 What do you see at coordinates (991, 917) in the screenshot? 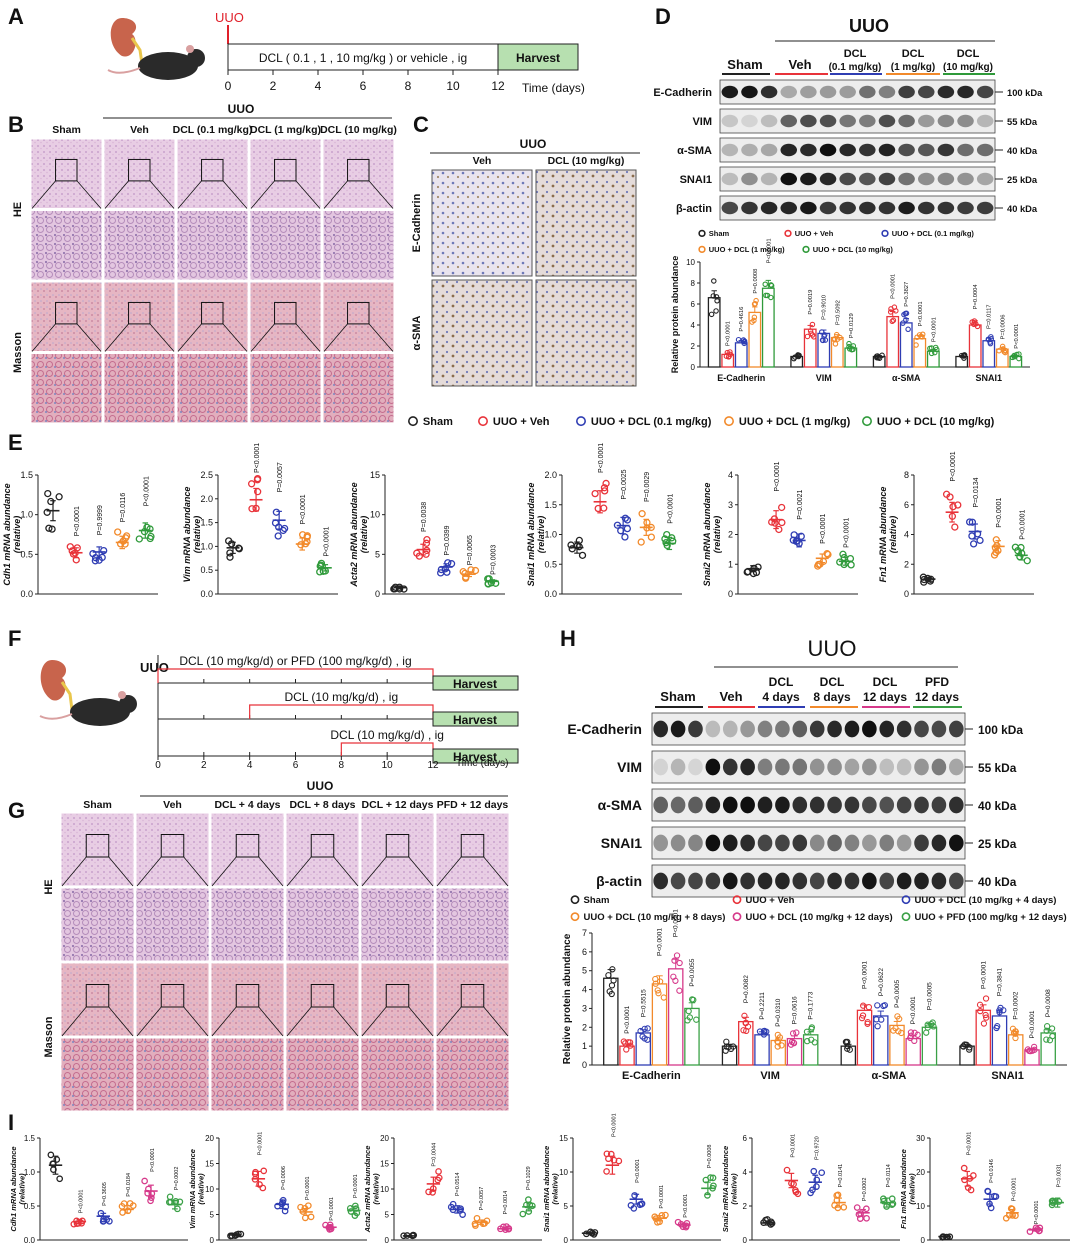
I see `h-legend-entry: UUO + PFD (100 mg/kg + 12 days)` at bounding box center [991, 917].